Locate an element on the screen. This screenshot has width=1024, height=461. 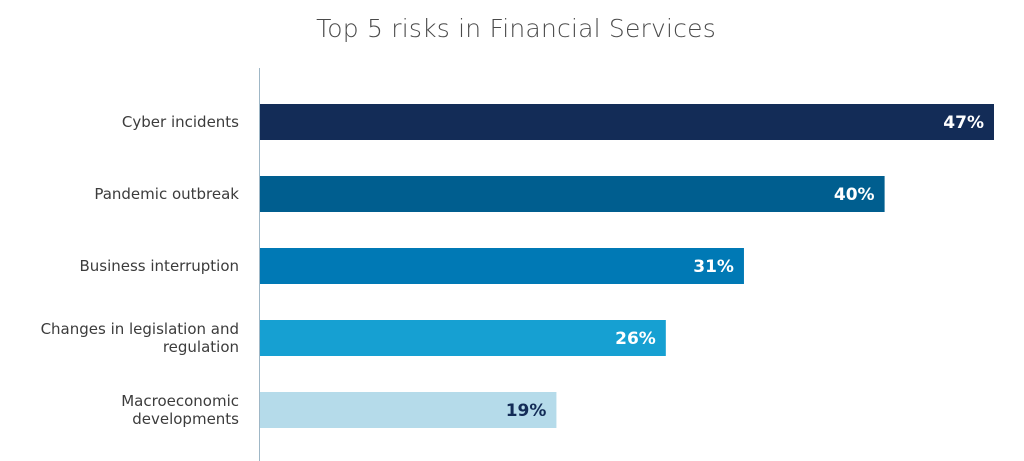
category-label-4: Macroeconomic developments is located at coordinates (180, 410).